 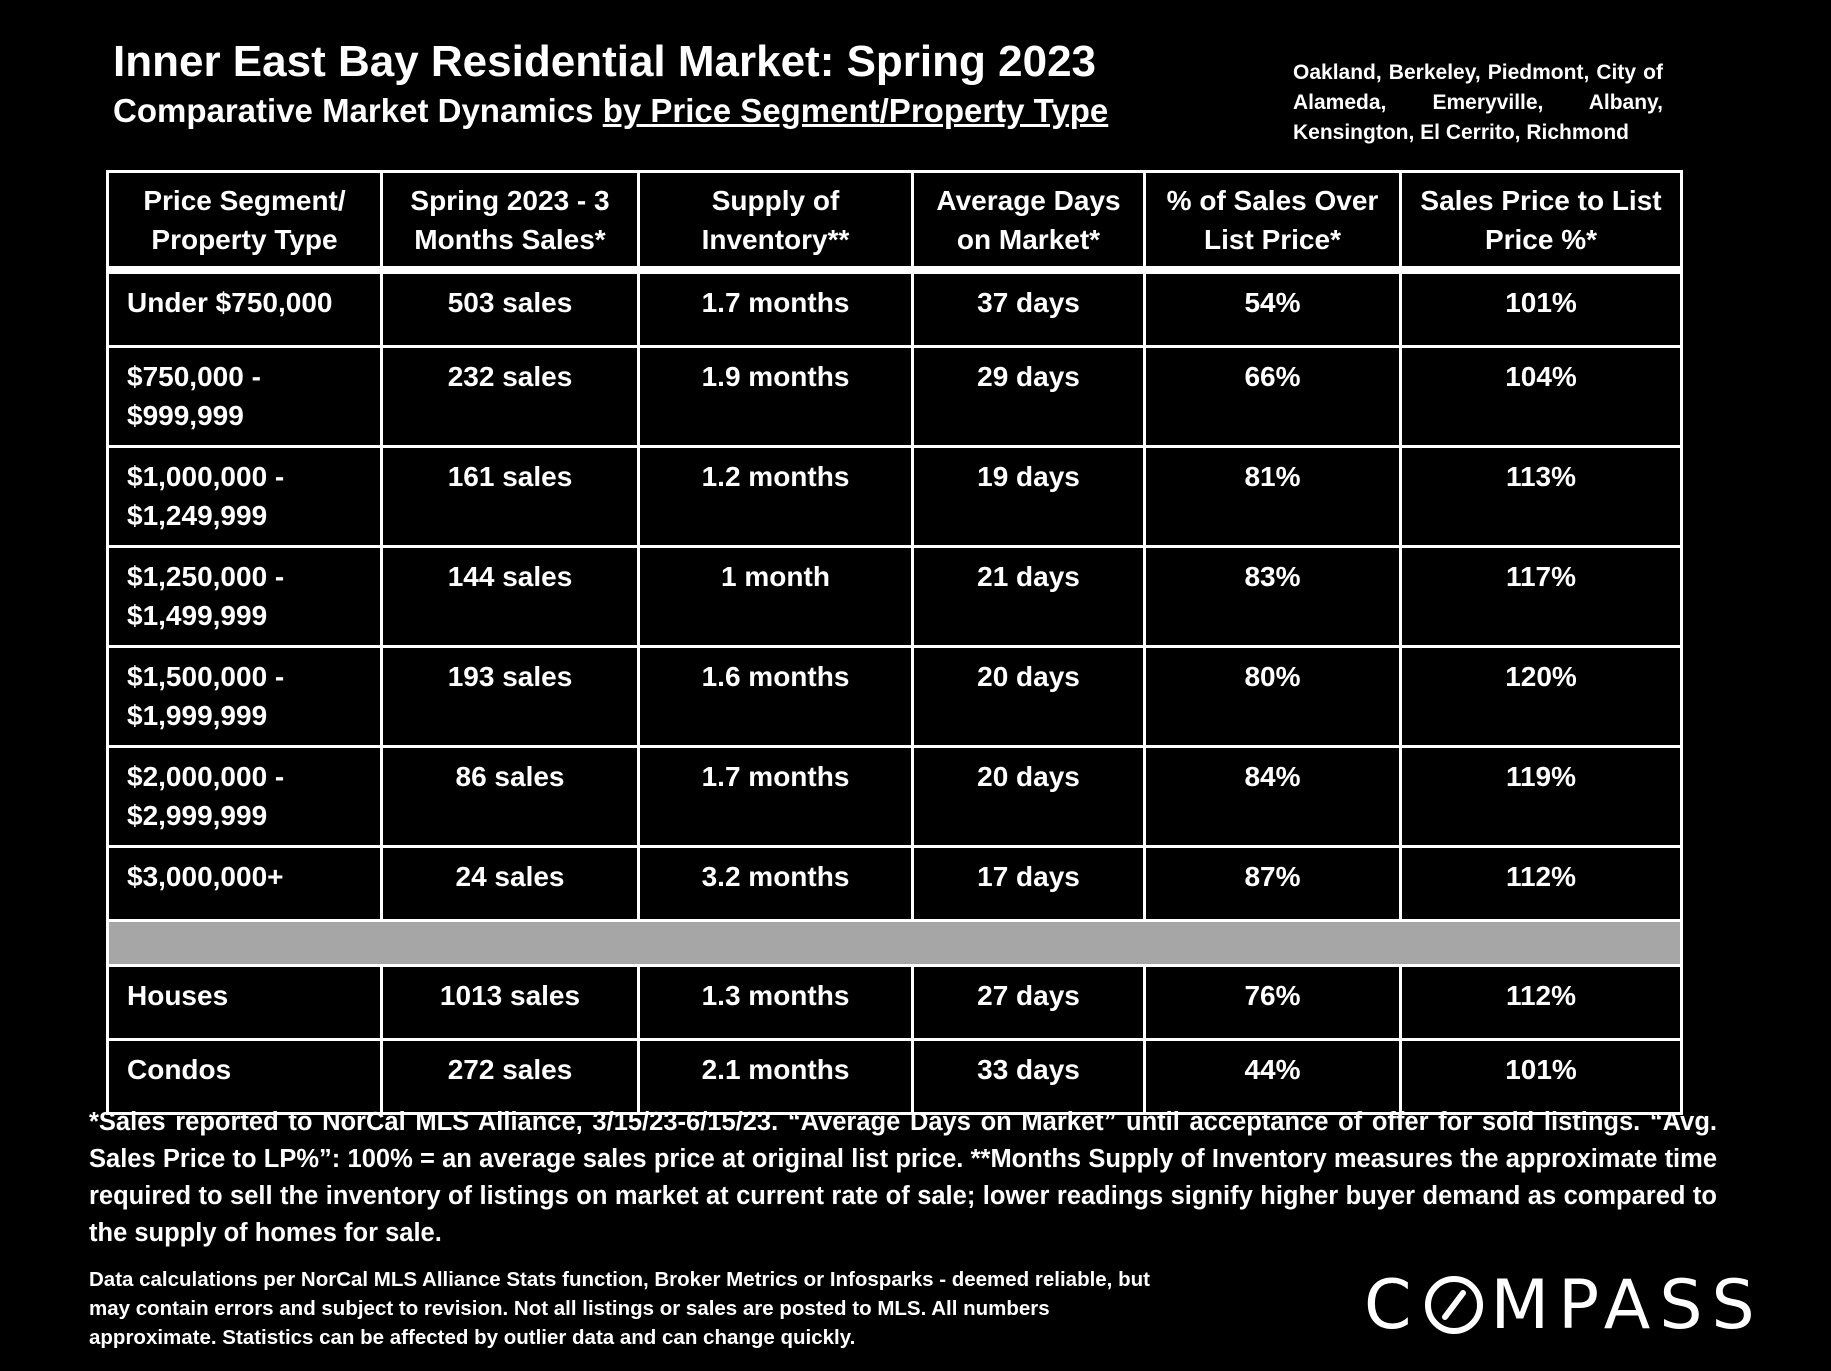 What do you see at coordinates (1272, 222) in the screenshot?
I see `column-header-over-list: % of Sales Over List Price*` at bounding box center [1272, 222].